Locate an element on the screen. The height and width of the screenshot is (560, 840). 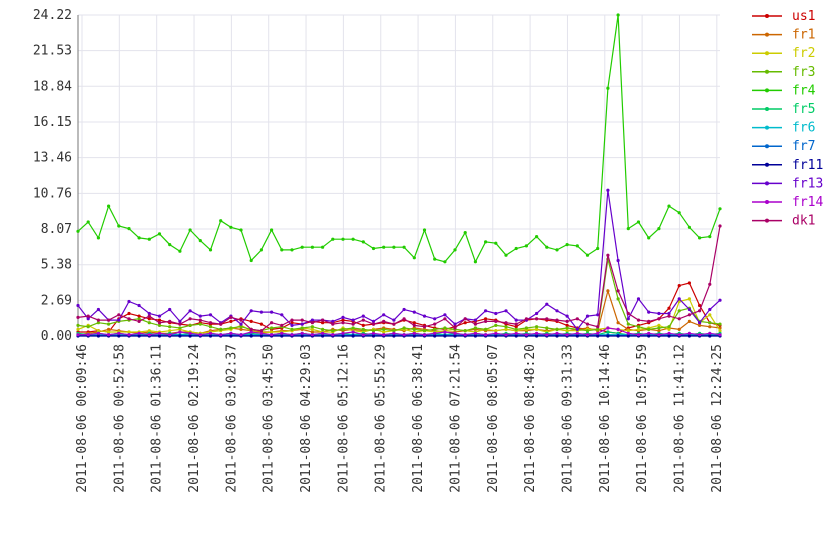
series-line-dk1 is located at coordinates (399, 278).